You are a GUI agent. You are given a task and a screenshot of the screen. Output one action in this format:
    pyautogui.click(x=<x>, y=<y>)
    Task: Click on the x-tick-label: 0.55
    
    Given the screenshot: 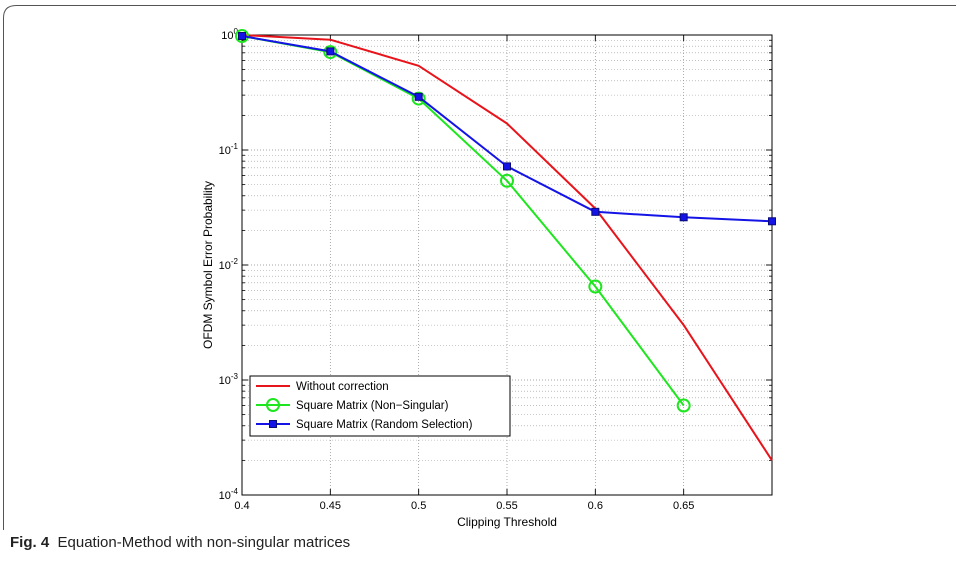 What is the action you would take?
    pyautogui.click(x=506, y=506)
    